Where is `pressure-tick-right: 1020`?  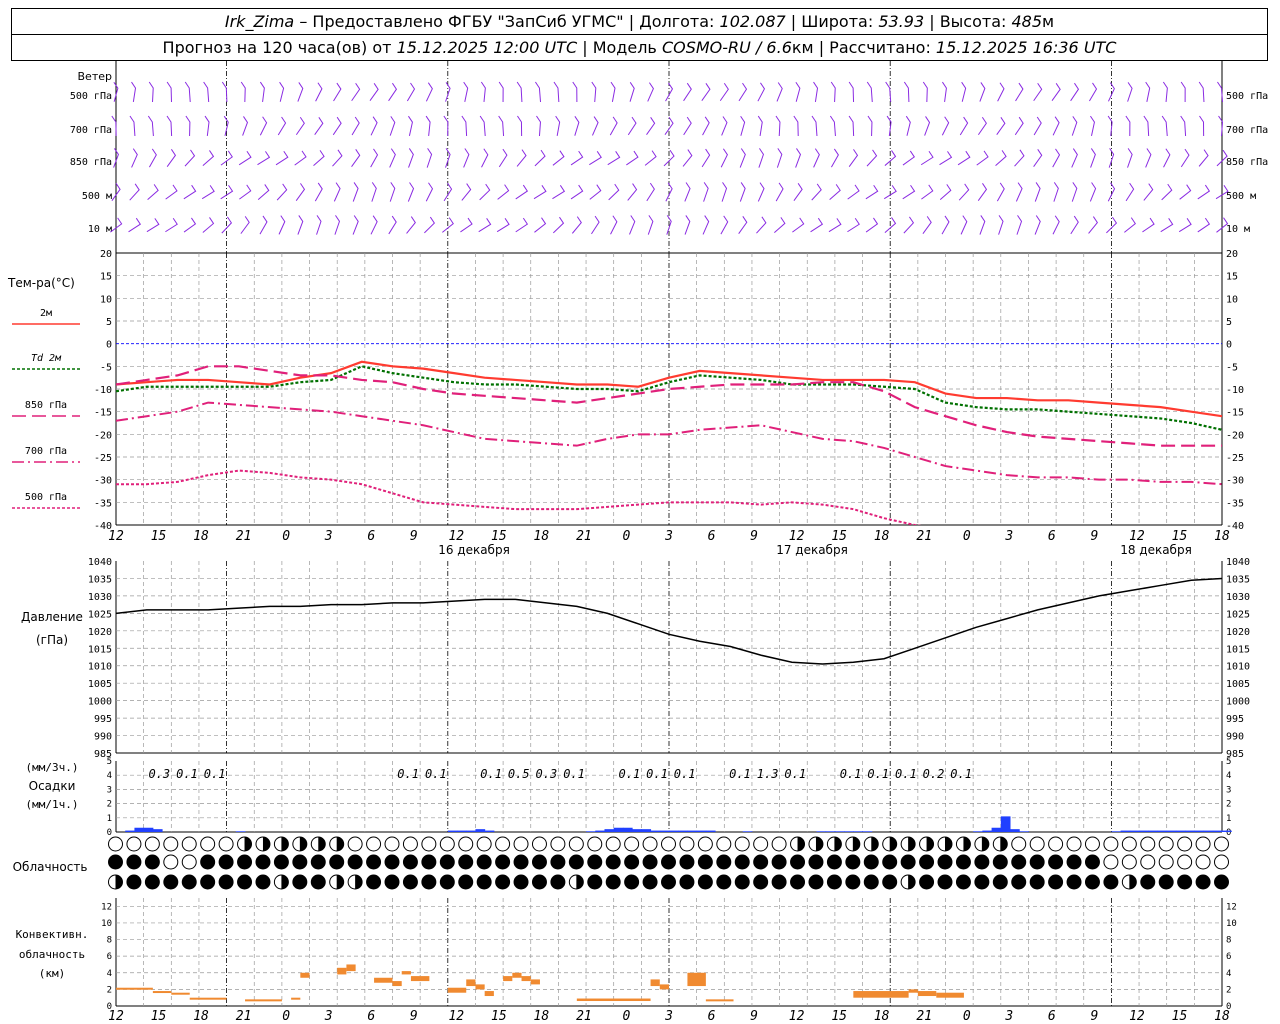
pressure-tick-right: 1020 is located at coordinates (1238, 632).